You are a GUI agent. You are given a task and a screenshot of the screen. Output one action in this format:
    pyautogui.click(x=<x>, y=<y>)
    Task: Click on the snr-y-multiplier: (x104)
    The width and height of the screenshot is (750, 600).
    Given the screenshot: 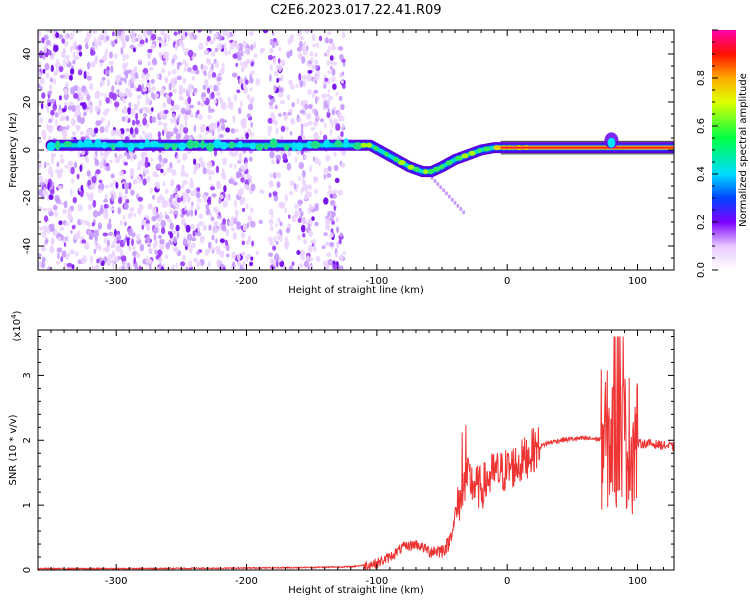 What is the action you would take?
    pyautogui.click(x=16, y=325)
    